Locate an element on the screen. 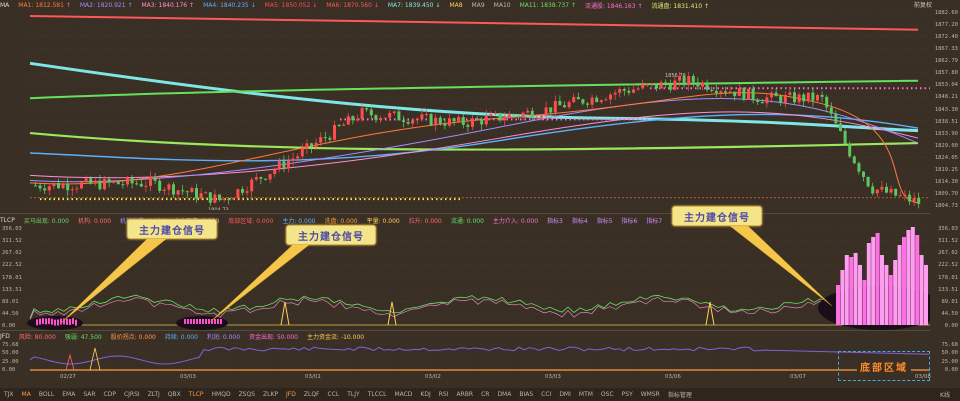 This screenshot has height=401, width=960. adjust-mode-label: 前复权 is located at coordinates (923, 4).